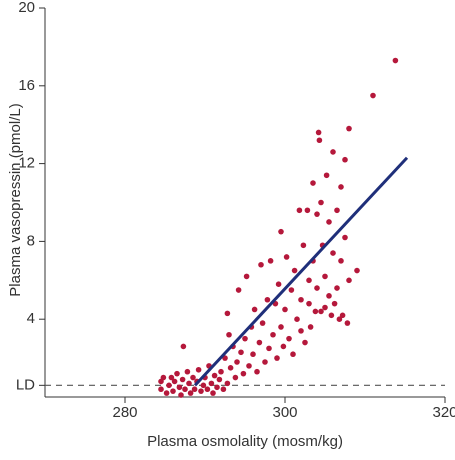 The width and height of the screenshot is (455, 460). Describe the element at coordinates (245, 441) in the screenshot. I see `x-axis-label: Plasma osmolality (mosm/kg)` at that location.